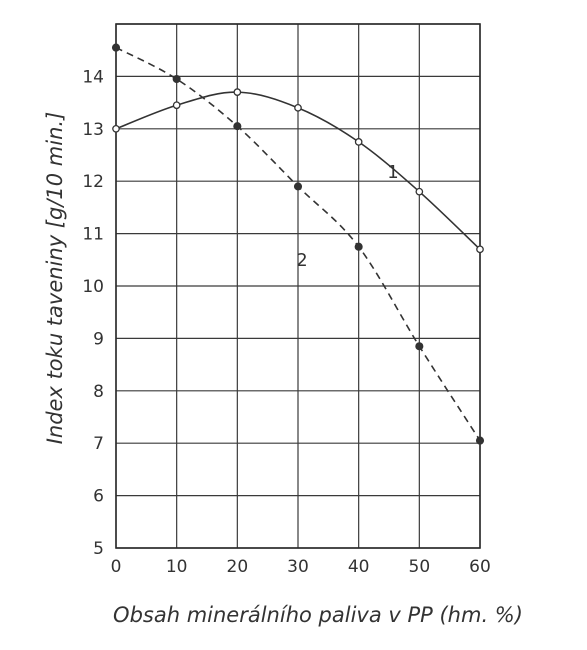 The height and width of the screenshot is (650, 587). I want to click on x-tick-label: 10, so click(177, 567).